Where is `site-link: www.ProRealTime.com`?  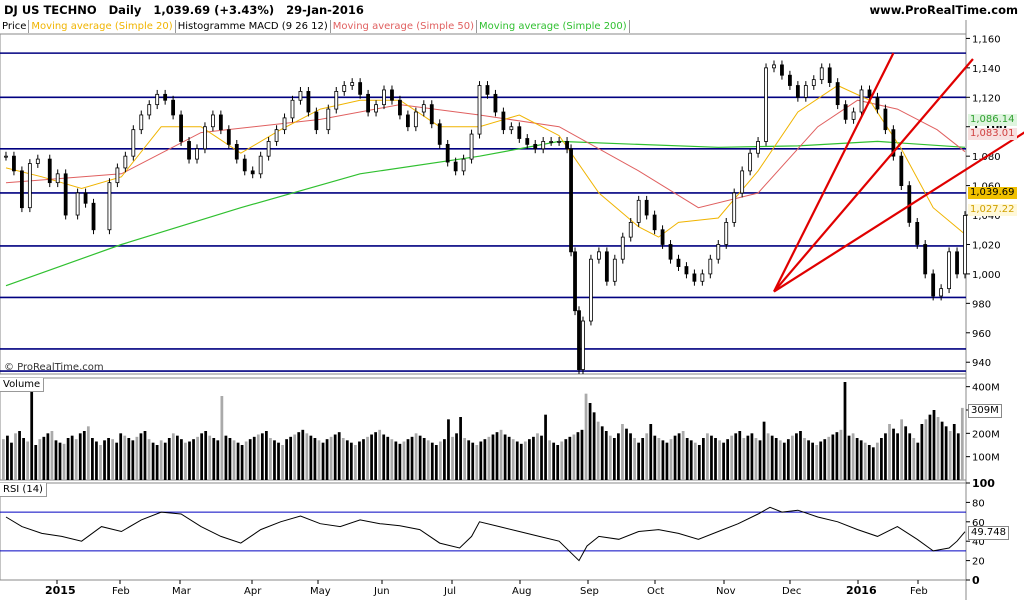 site-link: www.ProRealTime.com is located at coordinates (943, 10).